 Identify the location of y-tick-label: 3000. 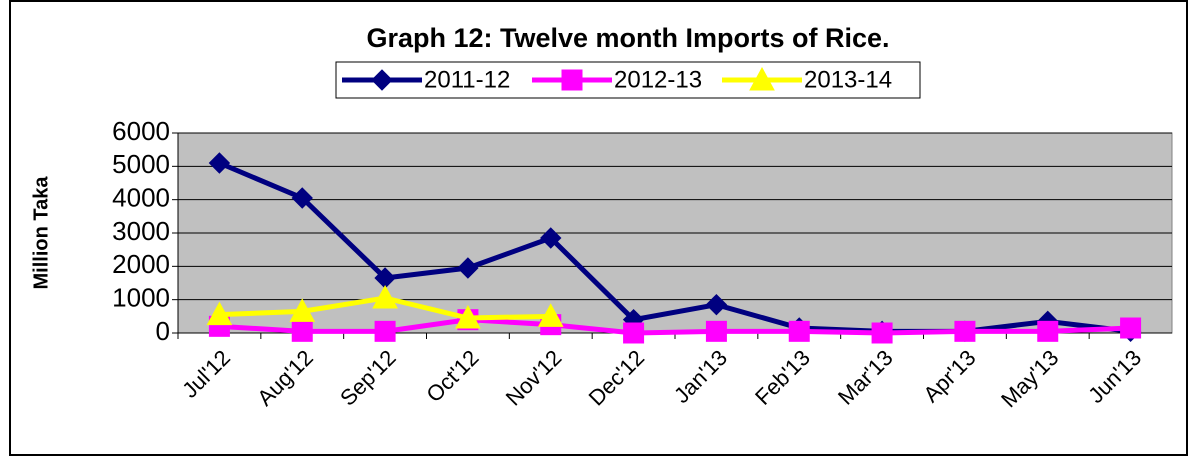
(141, 231).